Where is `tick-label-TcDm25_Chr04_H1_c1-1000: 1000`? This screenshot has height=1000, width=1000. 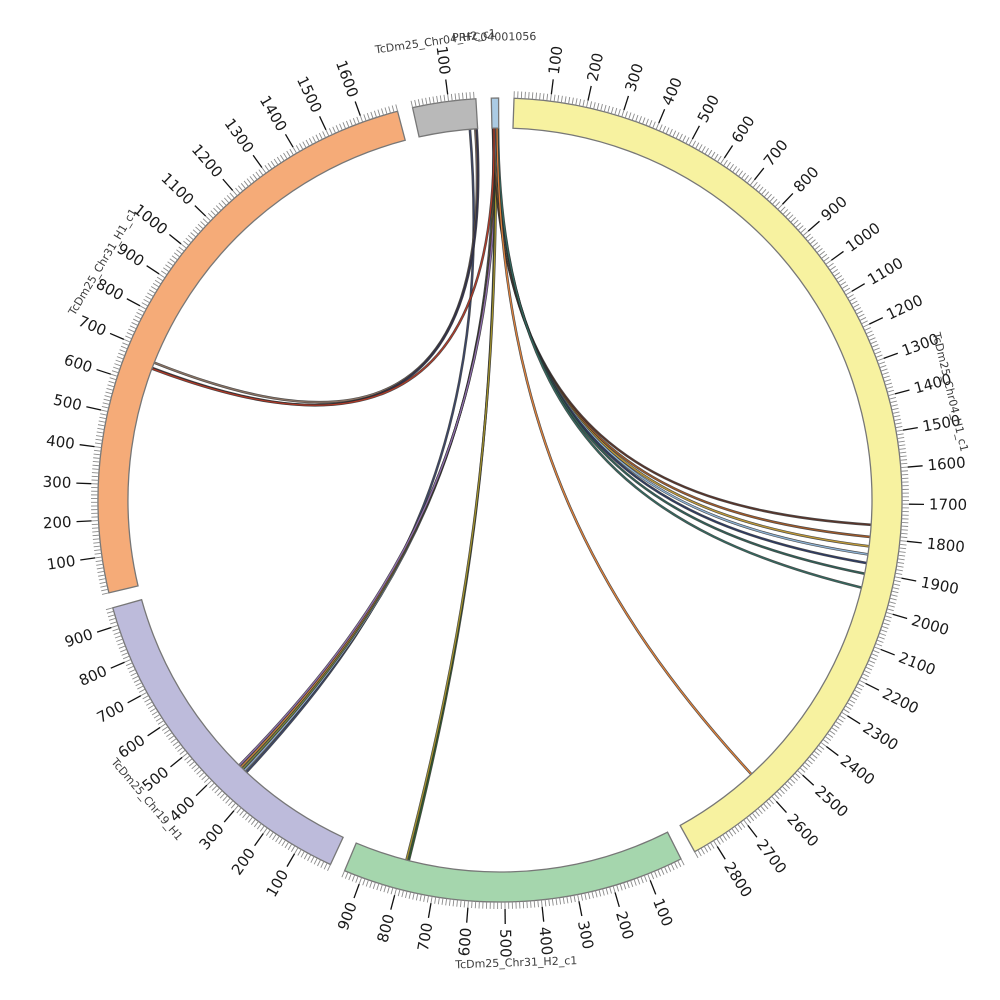 tick-label-TcDm25_Chr04_H1_c1-1000: 1000 is located at coordinates (862, 237).